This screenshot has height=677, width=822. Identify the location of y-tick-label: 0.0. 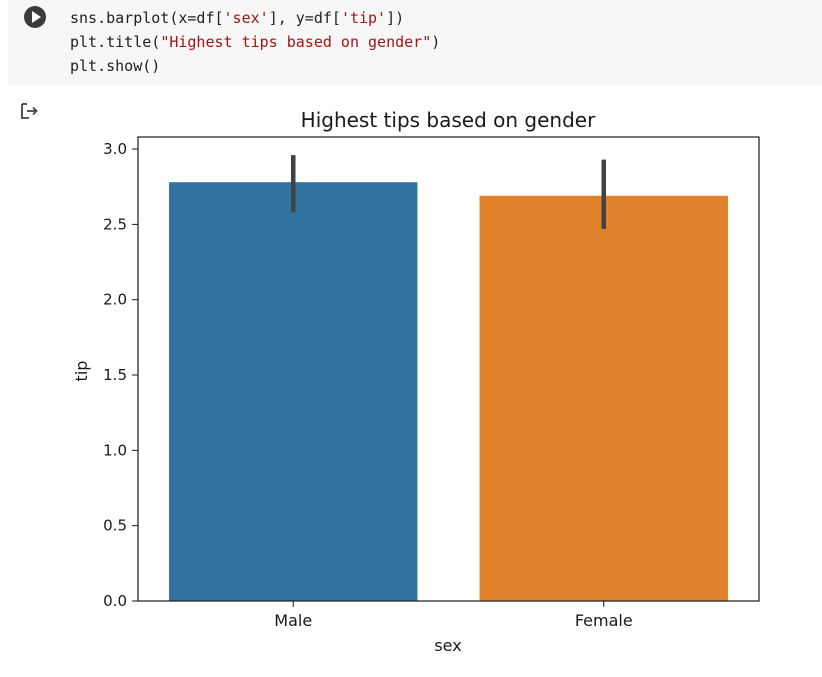
(115, 601).